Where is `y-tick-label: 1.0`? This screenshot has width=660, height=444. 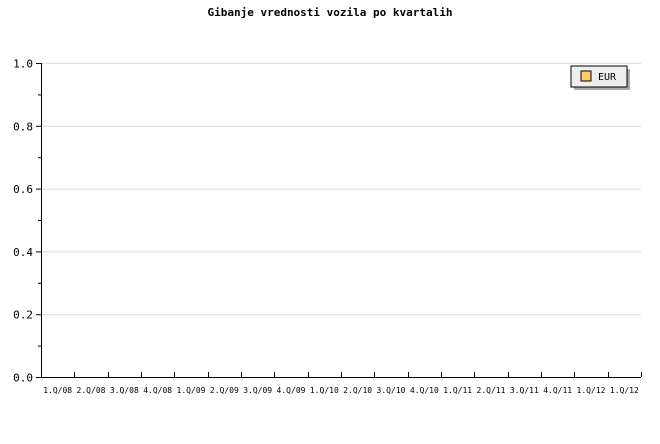 y-tick-label: 1.0 is located at coordinates (23, 64).